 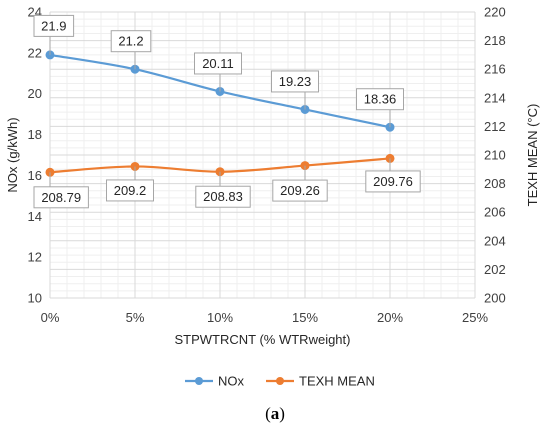 I want to click on data-label-value: 209.2, so click(x=130, y=190).